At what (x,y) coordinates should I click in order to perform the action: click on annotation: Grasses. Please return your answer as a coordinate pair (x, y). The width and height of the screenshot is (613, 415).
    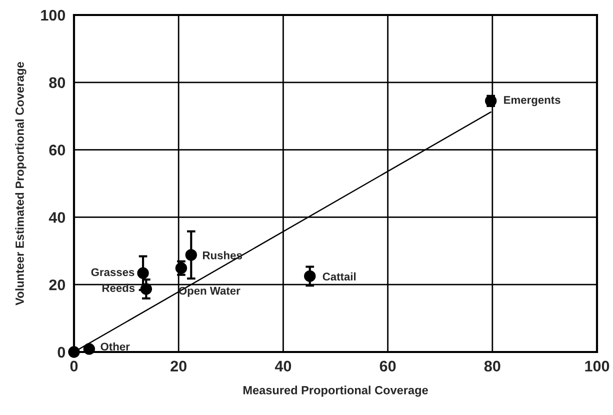
    Looking at the image, I should click on (112, 272).